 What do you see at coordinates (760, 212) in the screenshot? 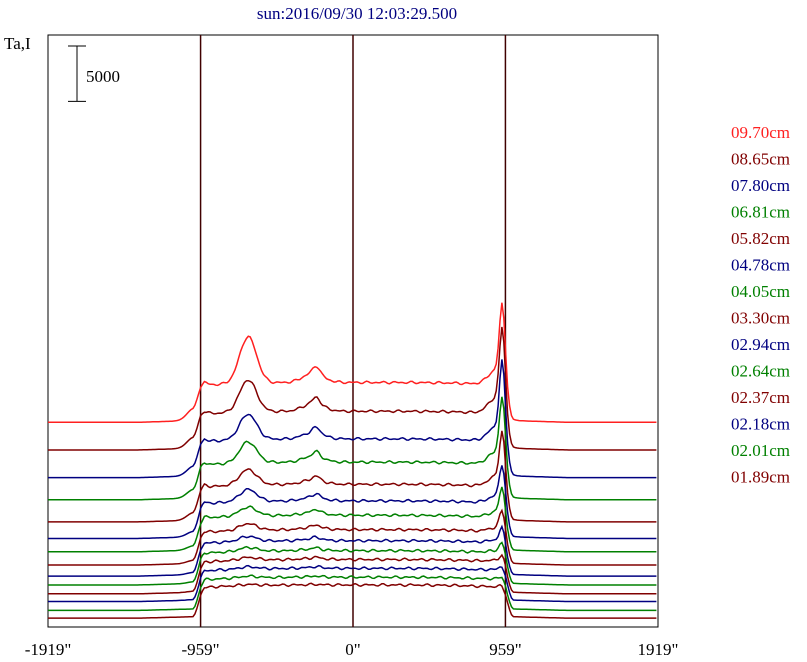
I see `legend-entry: 06.81cm` at bounding box center [760, 212].